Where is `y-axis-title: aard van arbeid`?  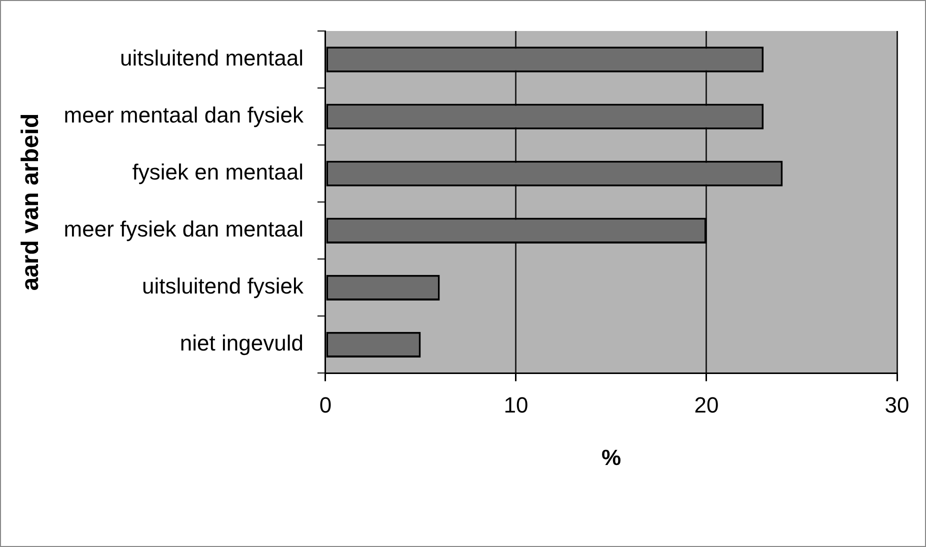 y-axis-title: aard van arbeid is located at coordinates (30, 202).